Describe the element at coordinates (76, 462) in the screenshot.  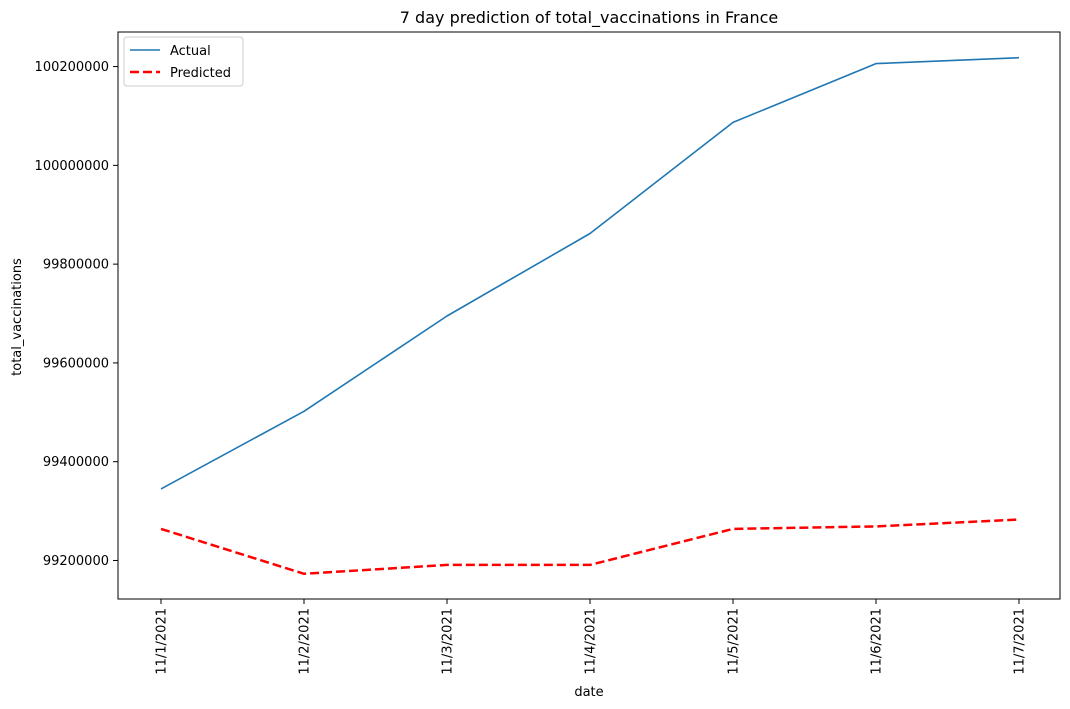
I see `y-tick-label: 99400000` at that location.